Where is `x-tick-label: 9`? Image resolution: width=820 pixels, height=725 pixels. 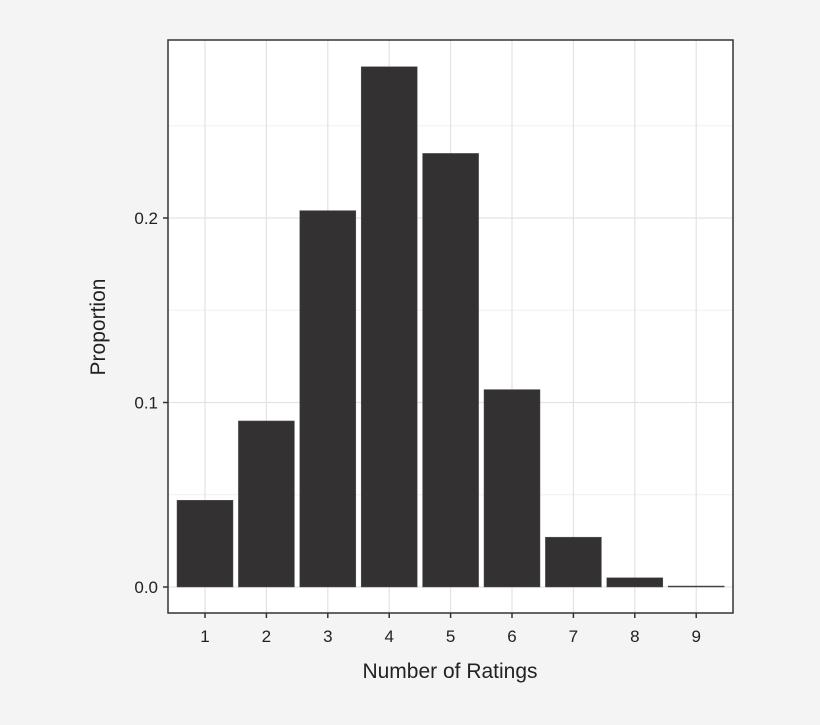
x-tick-label: 9 is located at coordinates (695, 636).